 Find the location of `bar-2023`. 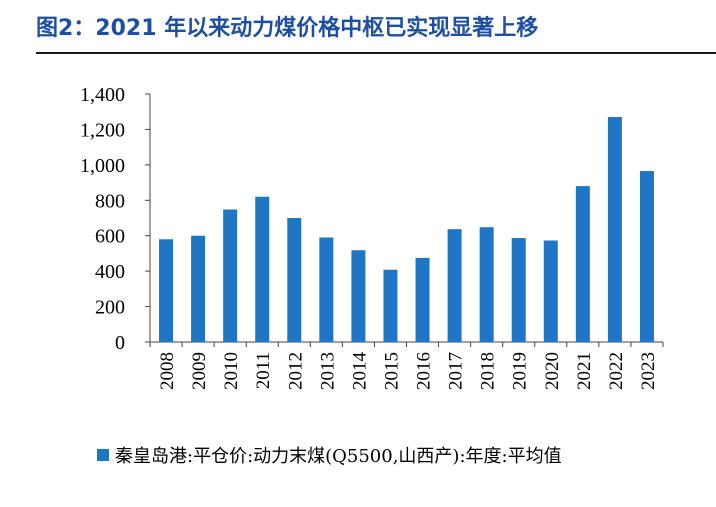

bar-2023 is located at coordinates (646, 256).